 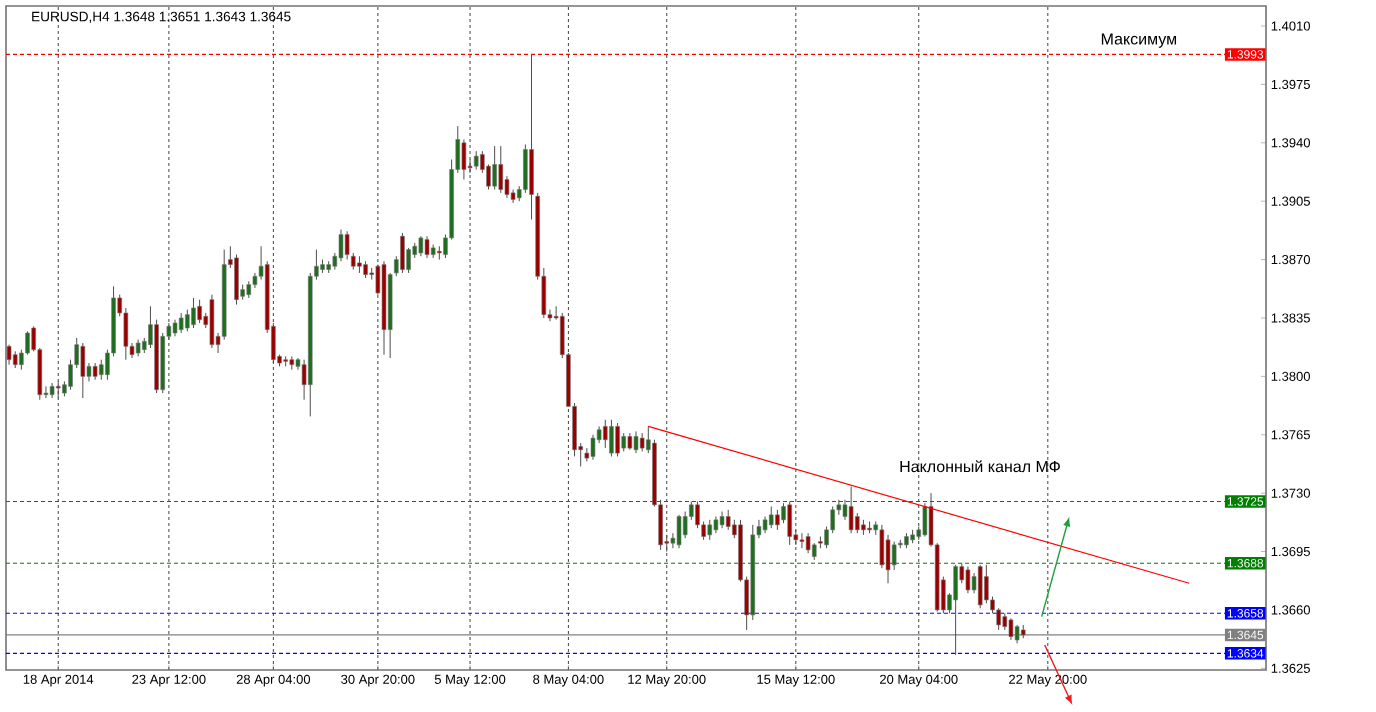 What do you see at coordinates (1139, 40) in the screenshot?
I see `annotation: Максимум` at bounding box center [1139, 40].